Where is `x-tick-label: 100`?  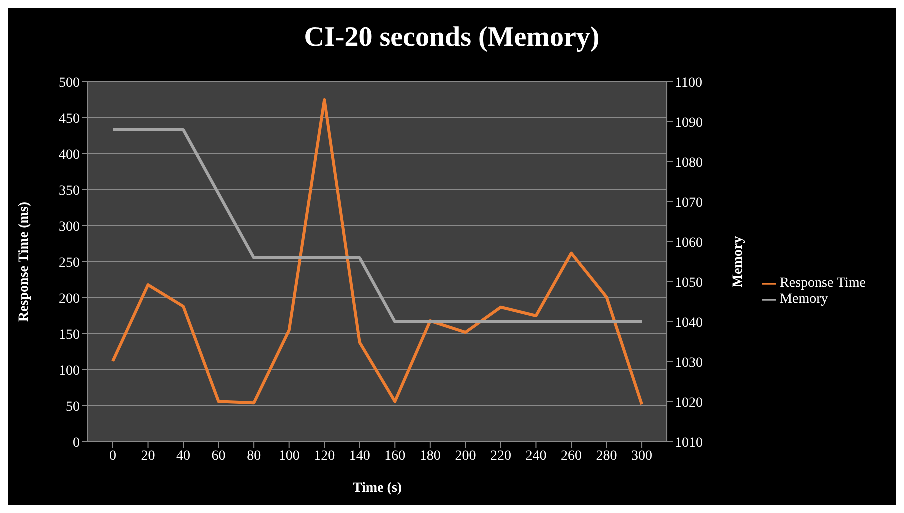 x-tick-label: 100 is located at coordinates (289, 456).